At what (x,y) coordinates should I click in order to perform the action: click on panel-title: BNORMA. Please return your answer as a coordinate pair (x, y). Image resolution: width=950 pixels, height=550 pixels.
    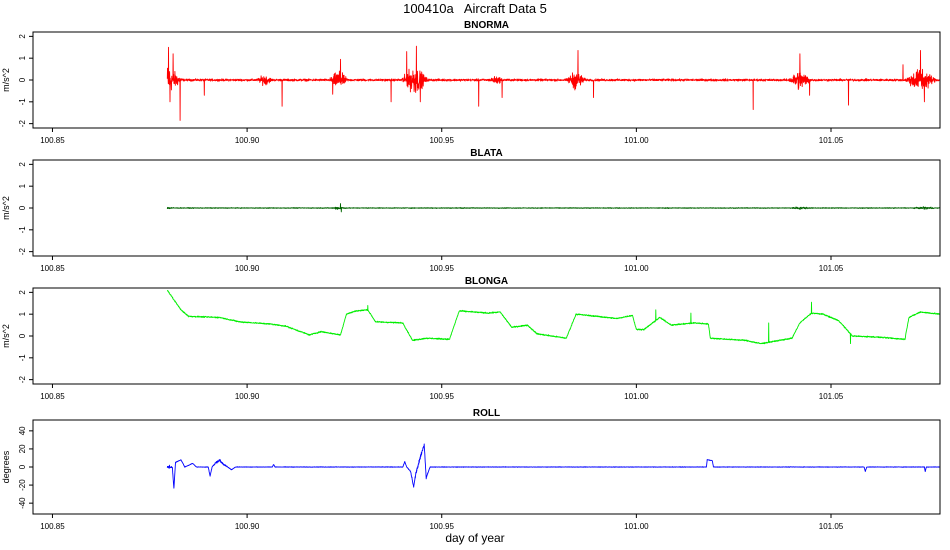
    Looking at the image, I should click on (486, 25).